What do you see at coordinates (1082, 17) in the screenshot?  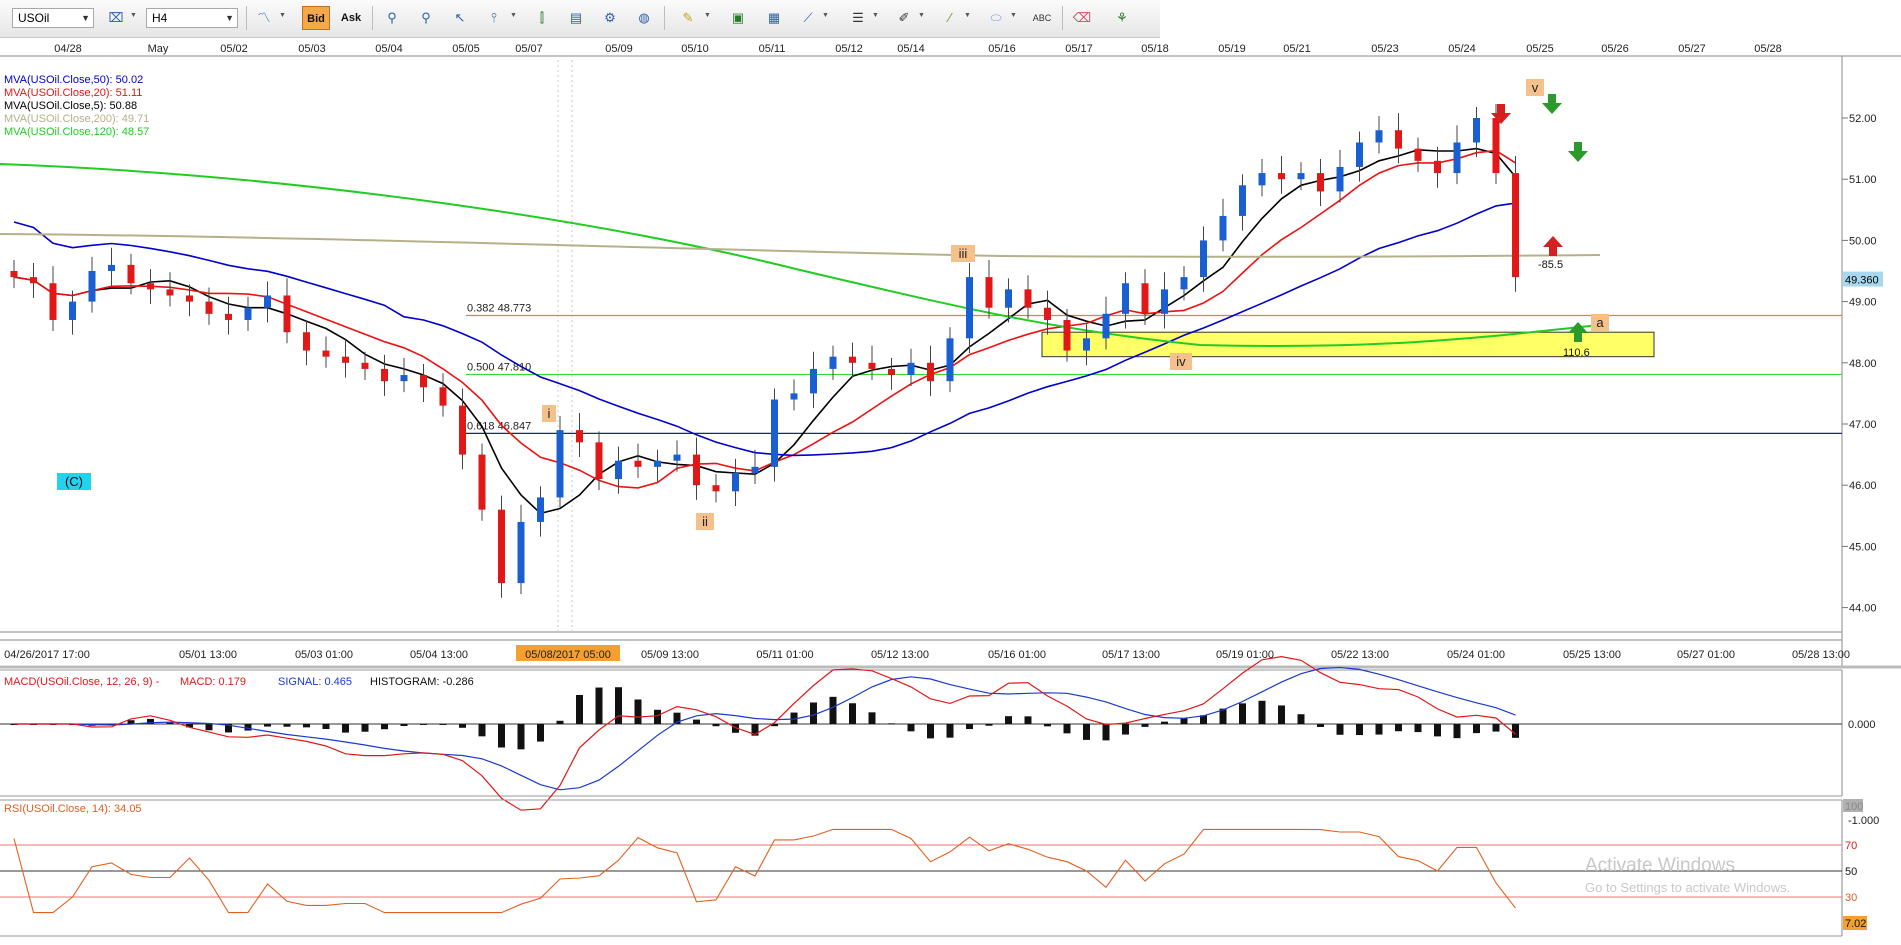 I see `eraser-icon: ⌫` at bounding box center [1082, 17].